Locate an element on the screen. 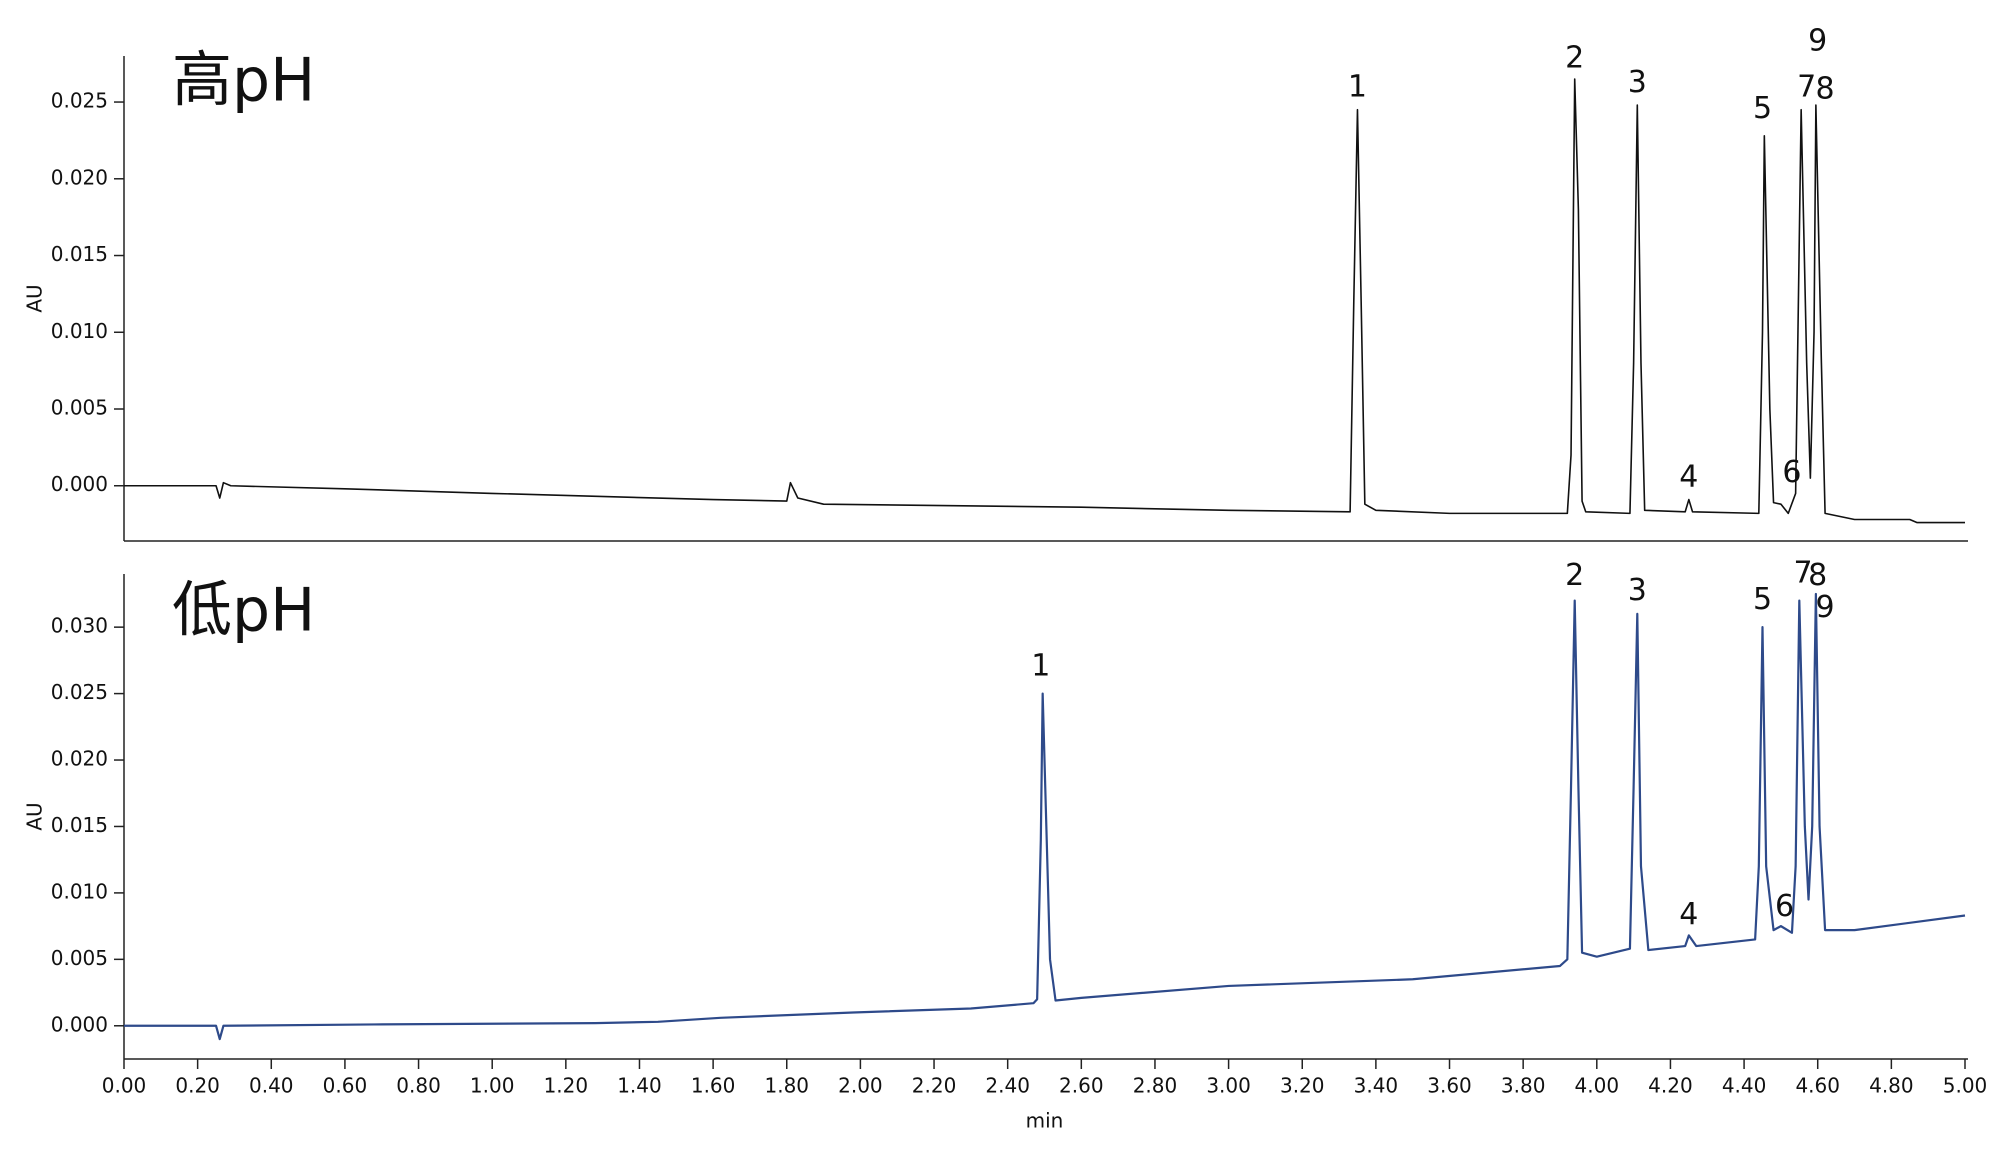 The width and height of the screenshot is (2000, 1152). x-tick-label: 3.40 is located at coordinates (1376, 1086).